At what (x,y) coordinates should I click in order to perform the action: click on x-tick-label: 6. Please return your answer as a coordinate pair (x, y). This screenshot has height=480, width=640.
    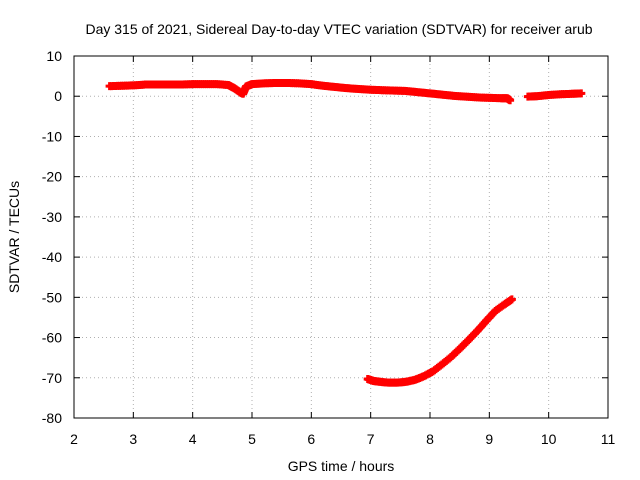
    Looking at the image, I should click on (311, 439).